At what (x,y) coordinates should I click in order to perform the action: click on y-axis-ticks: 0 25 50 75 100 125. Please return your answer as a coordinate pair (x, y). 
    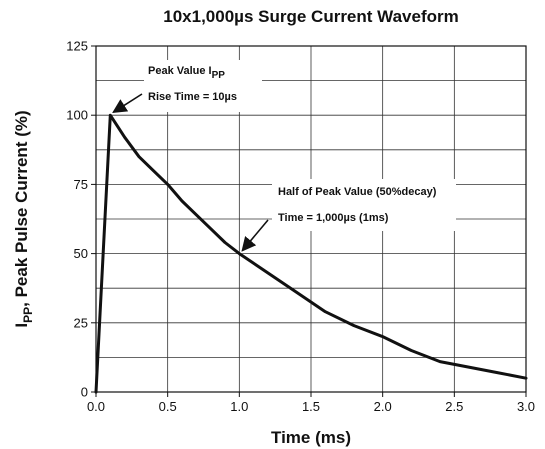
    Looking at the image, I should click on (81, 219).